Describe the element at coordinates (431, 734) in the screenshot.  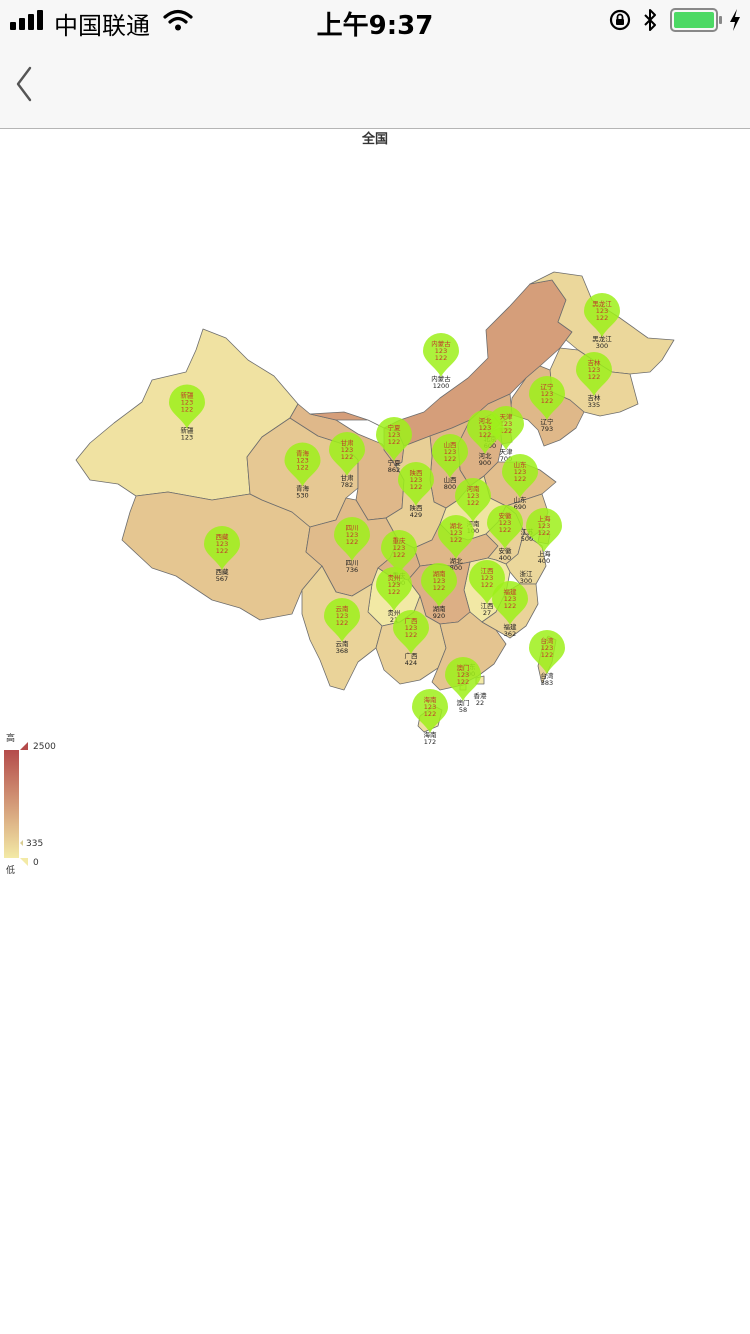
I see `region-name-label: 海南` at that location.